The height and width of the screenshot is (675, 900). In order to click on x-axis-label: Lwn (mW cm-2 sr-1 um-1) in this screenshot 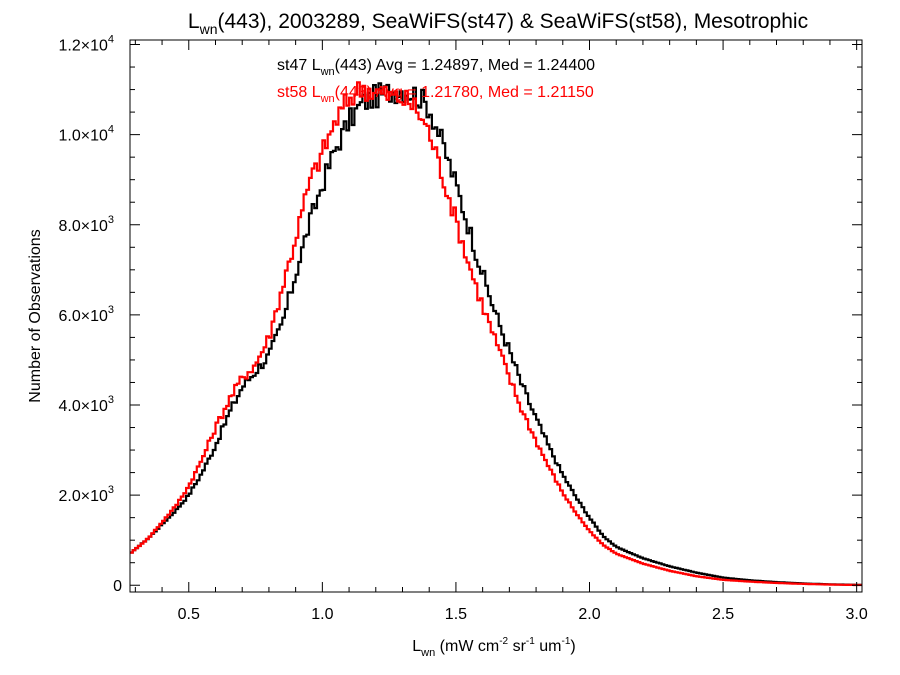, I will do `click(493, 647)`.